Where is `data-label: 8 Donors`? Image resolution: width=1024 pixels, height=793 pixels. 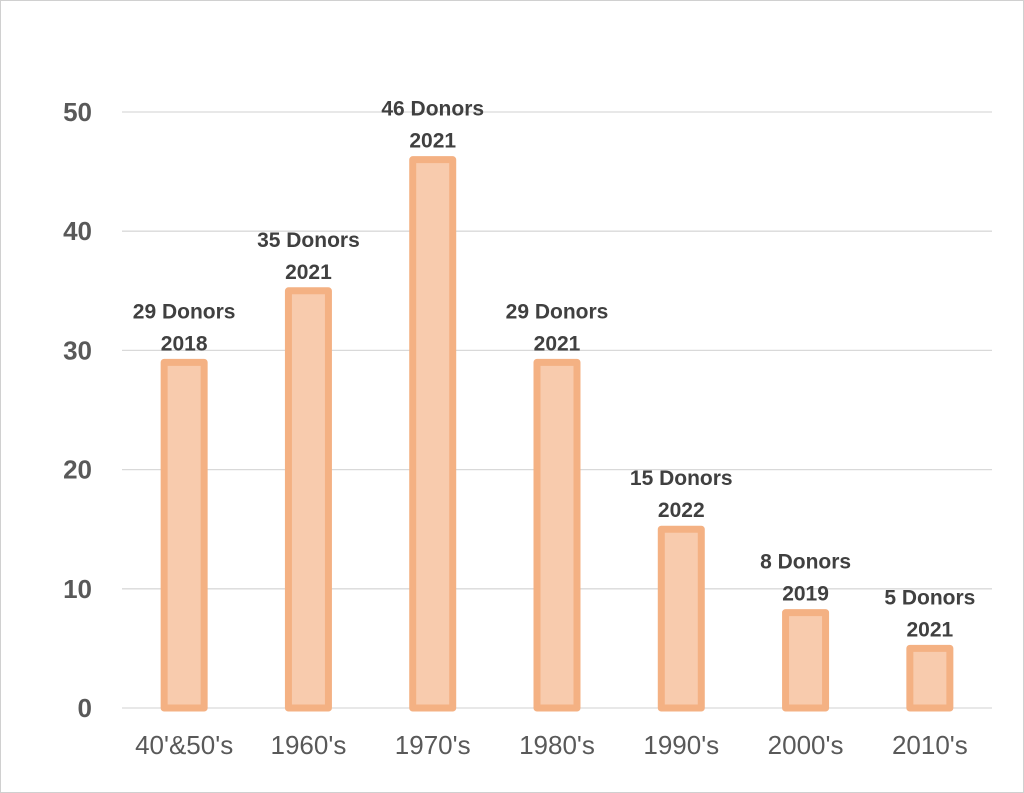 data-label: 8 Donors is located at coordinates (805, 562).